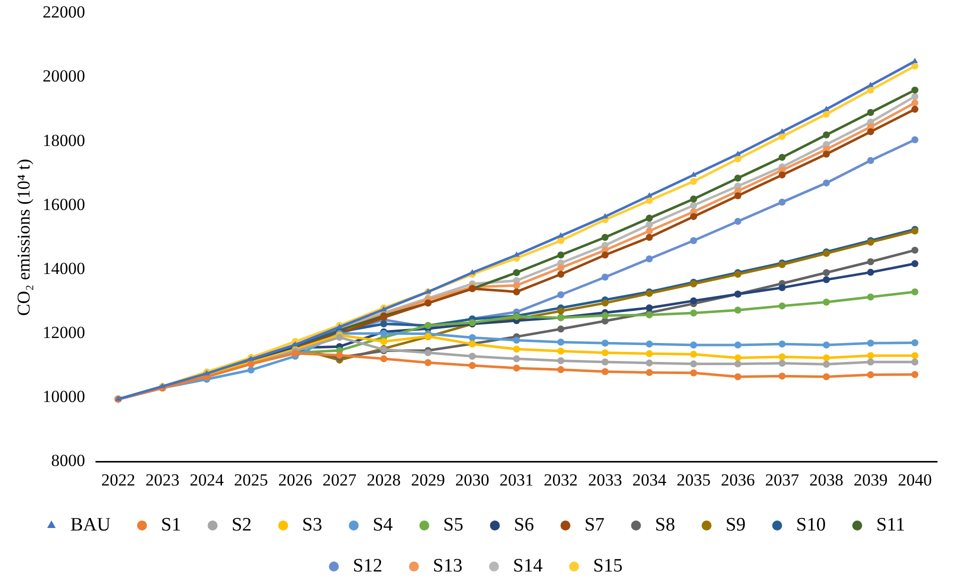 The image size is (959, 586). What do you see at coordinates (737, 480) in the screenshot?
I see `x-tick-label: 2036` at bounding box center [737, 480].